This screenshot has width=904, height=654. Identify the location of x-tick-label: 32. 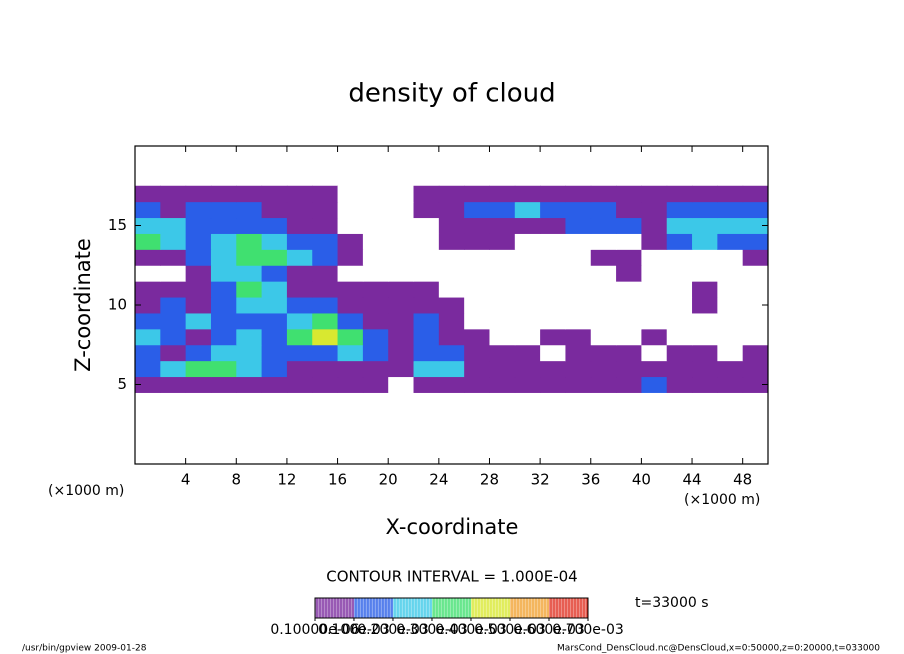
(540, 480).